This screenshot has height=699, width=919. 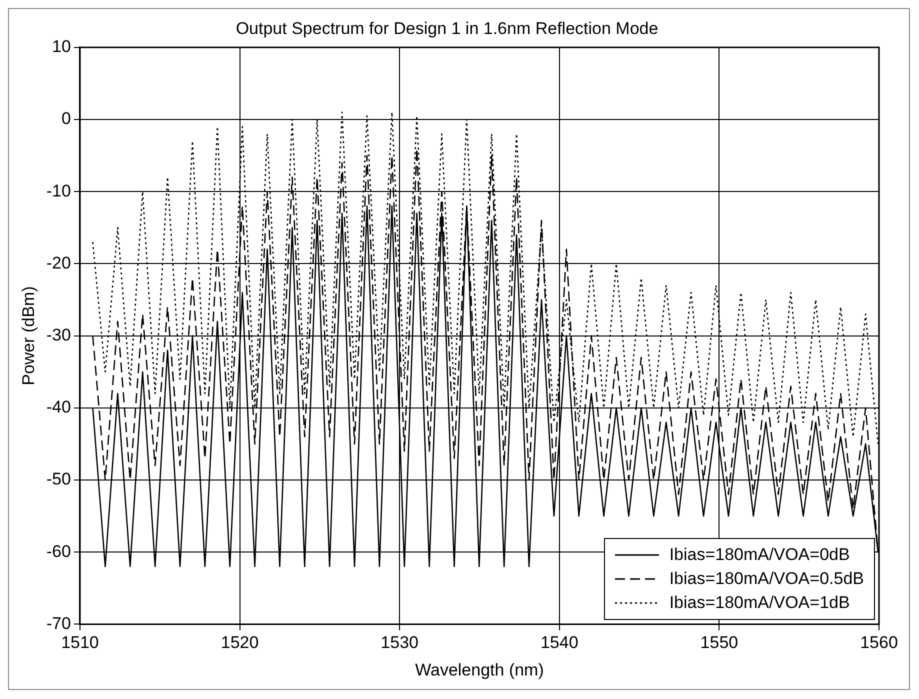 I want to click on x-tick-label: 1520, so click(x=239, y=642).